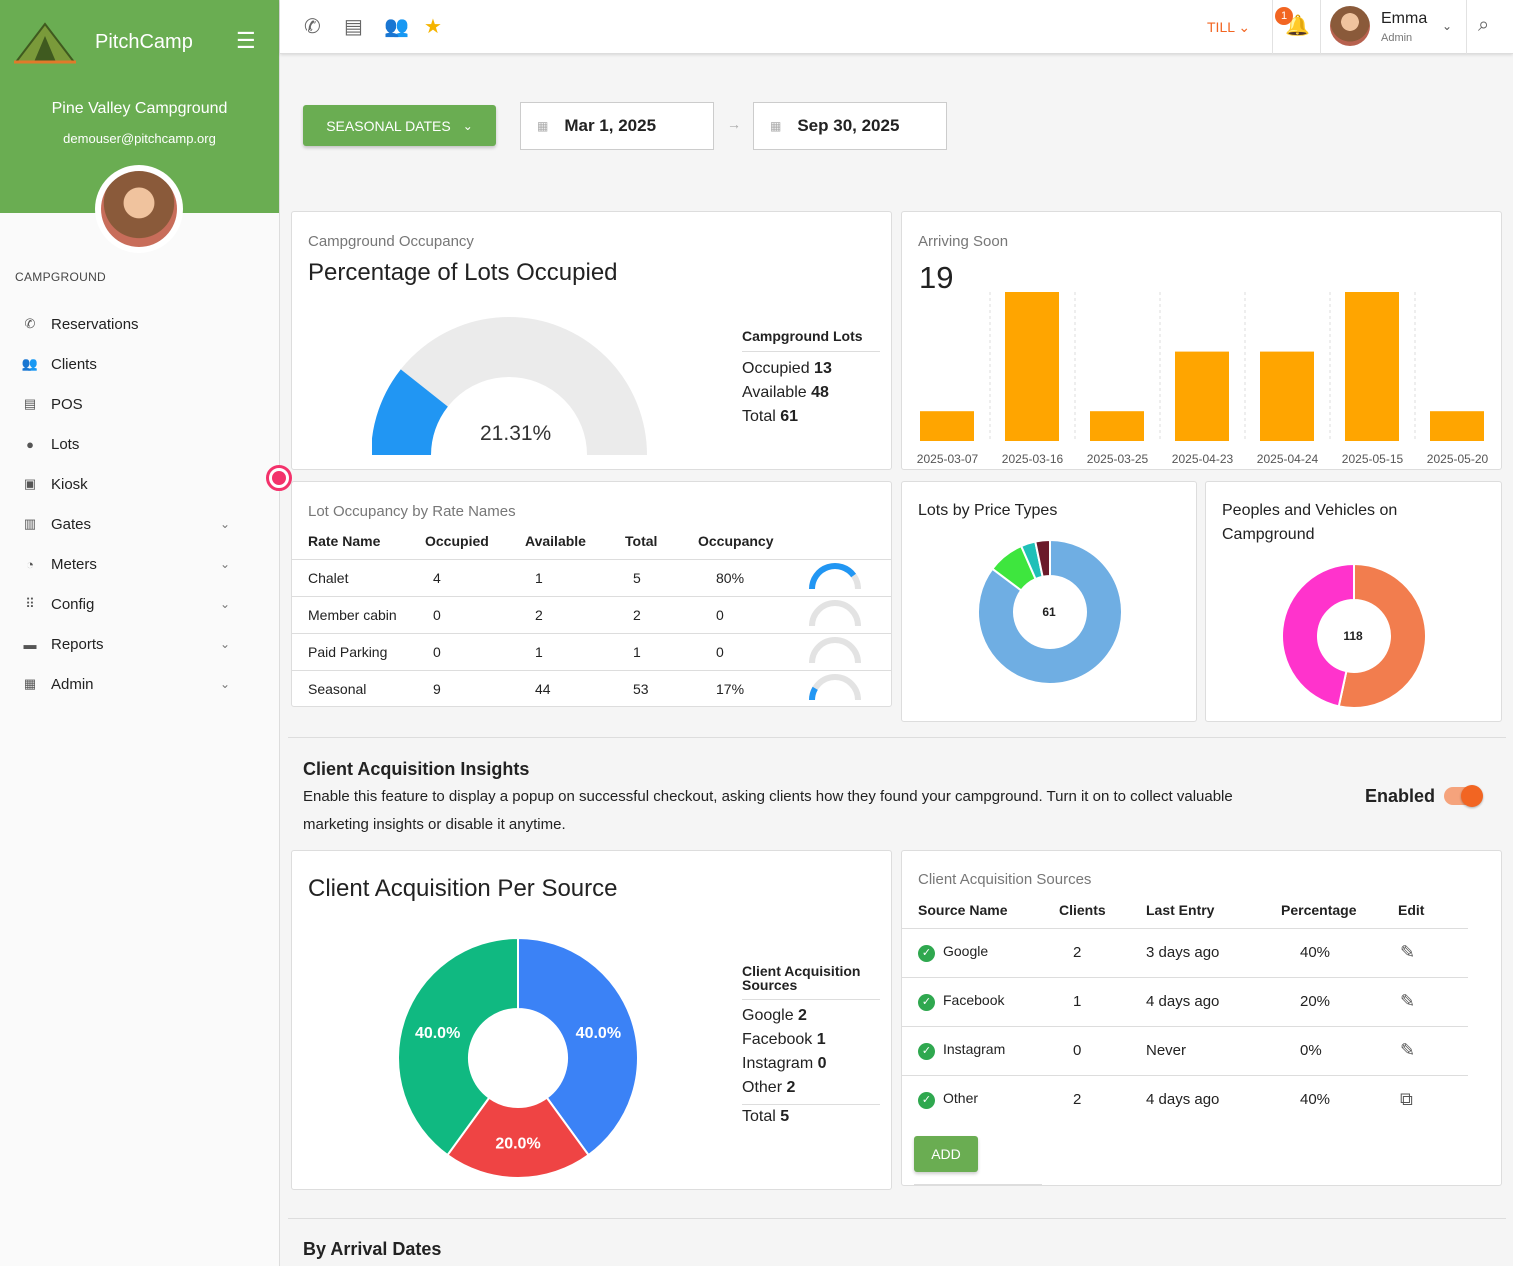 The width and height of the screenshot is (1513, 1266). I want to click on col-header: Total, so click(641, 540).